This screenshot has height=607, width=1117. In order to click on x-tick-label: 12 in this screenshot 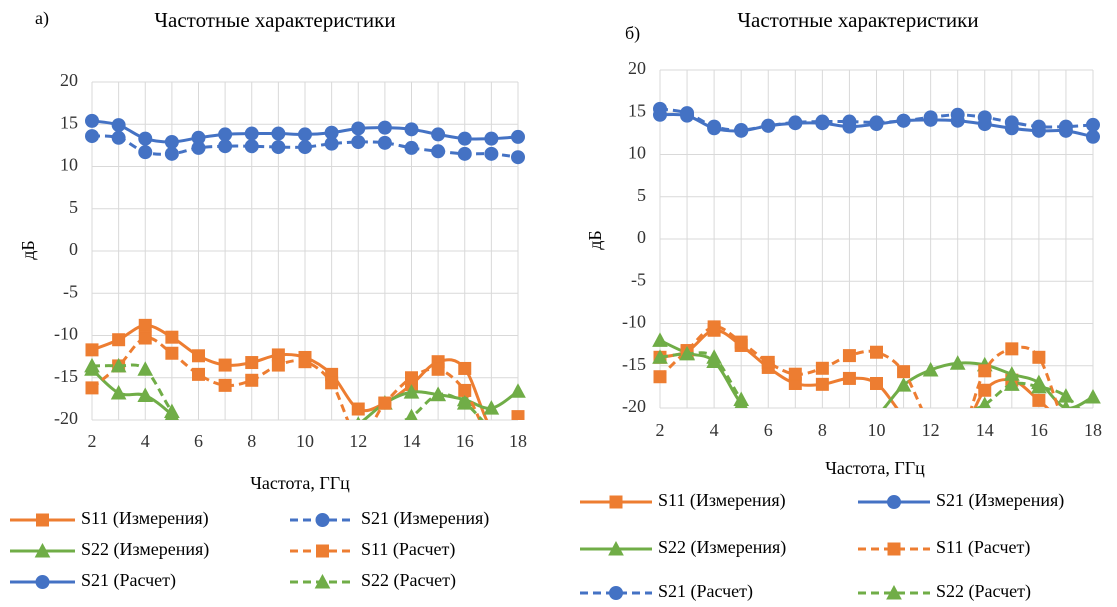, I will do `click(358, 441)`.